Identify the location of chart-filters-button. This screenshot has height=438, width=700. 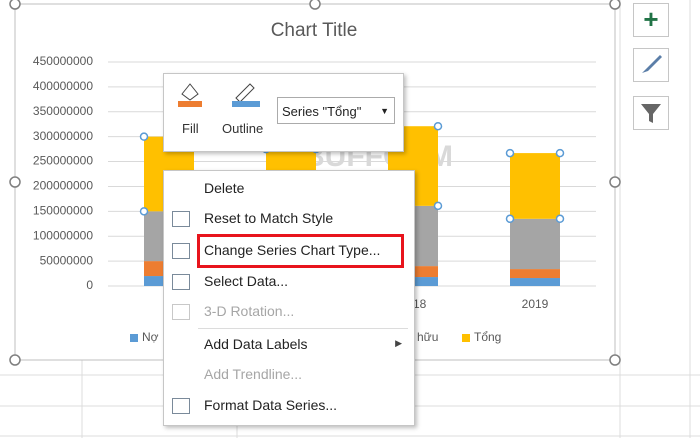
(651, 113).